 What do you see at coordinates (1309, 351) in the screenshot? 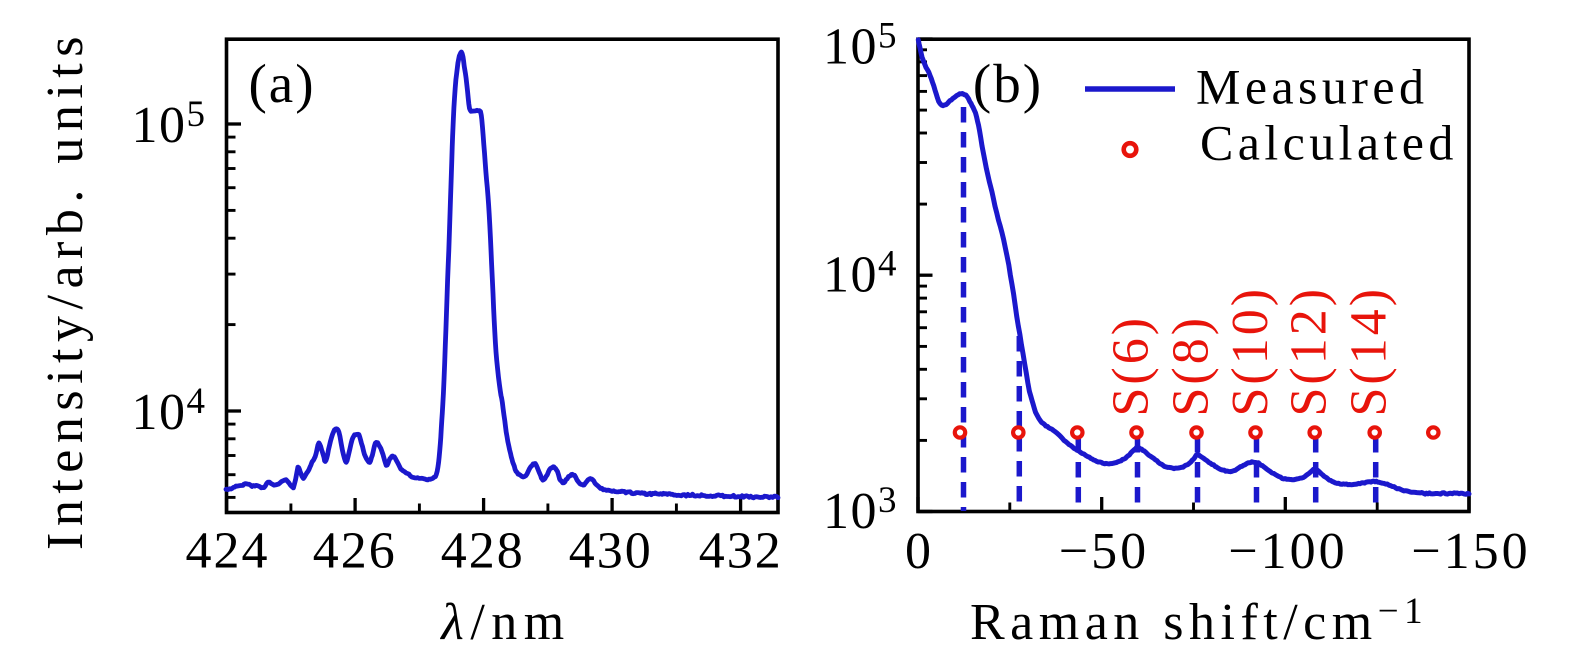
I see `svg-text: S(12)` at bounding box center [1309, 351].